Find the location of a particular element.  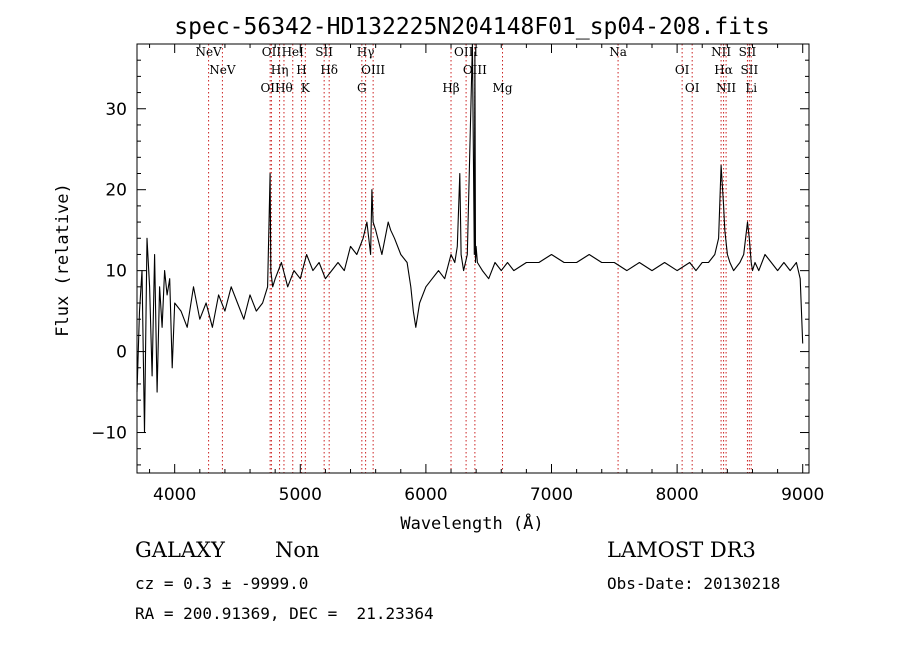

line-marker-label: G is located at coordinates (362, 88).